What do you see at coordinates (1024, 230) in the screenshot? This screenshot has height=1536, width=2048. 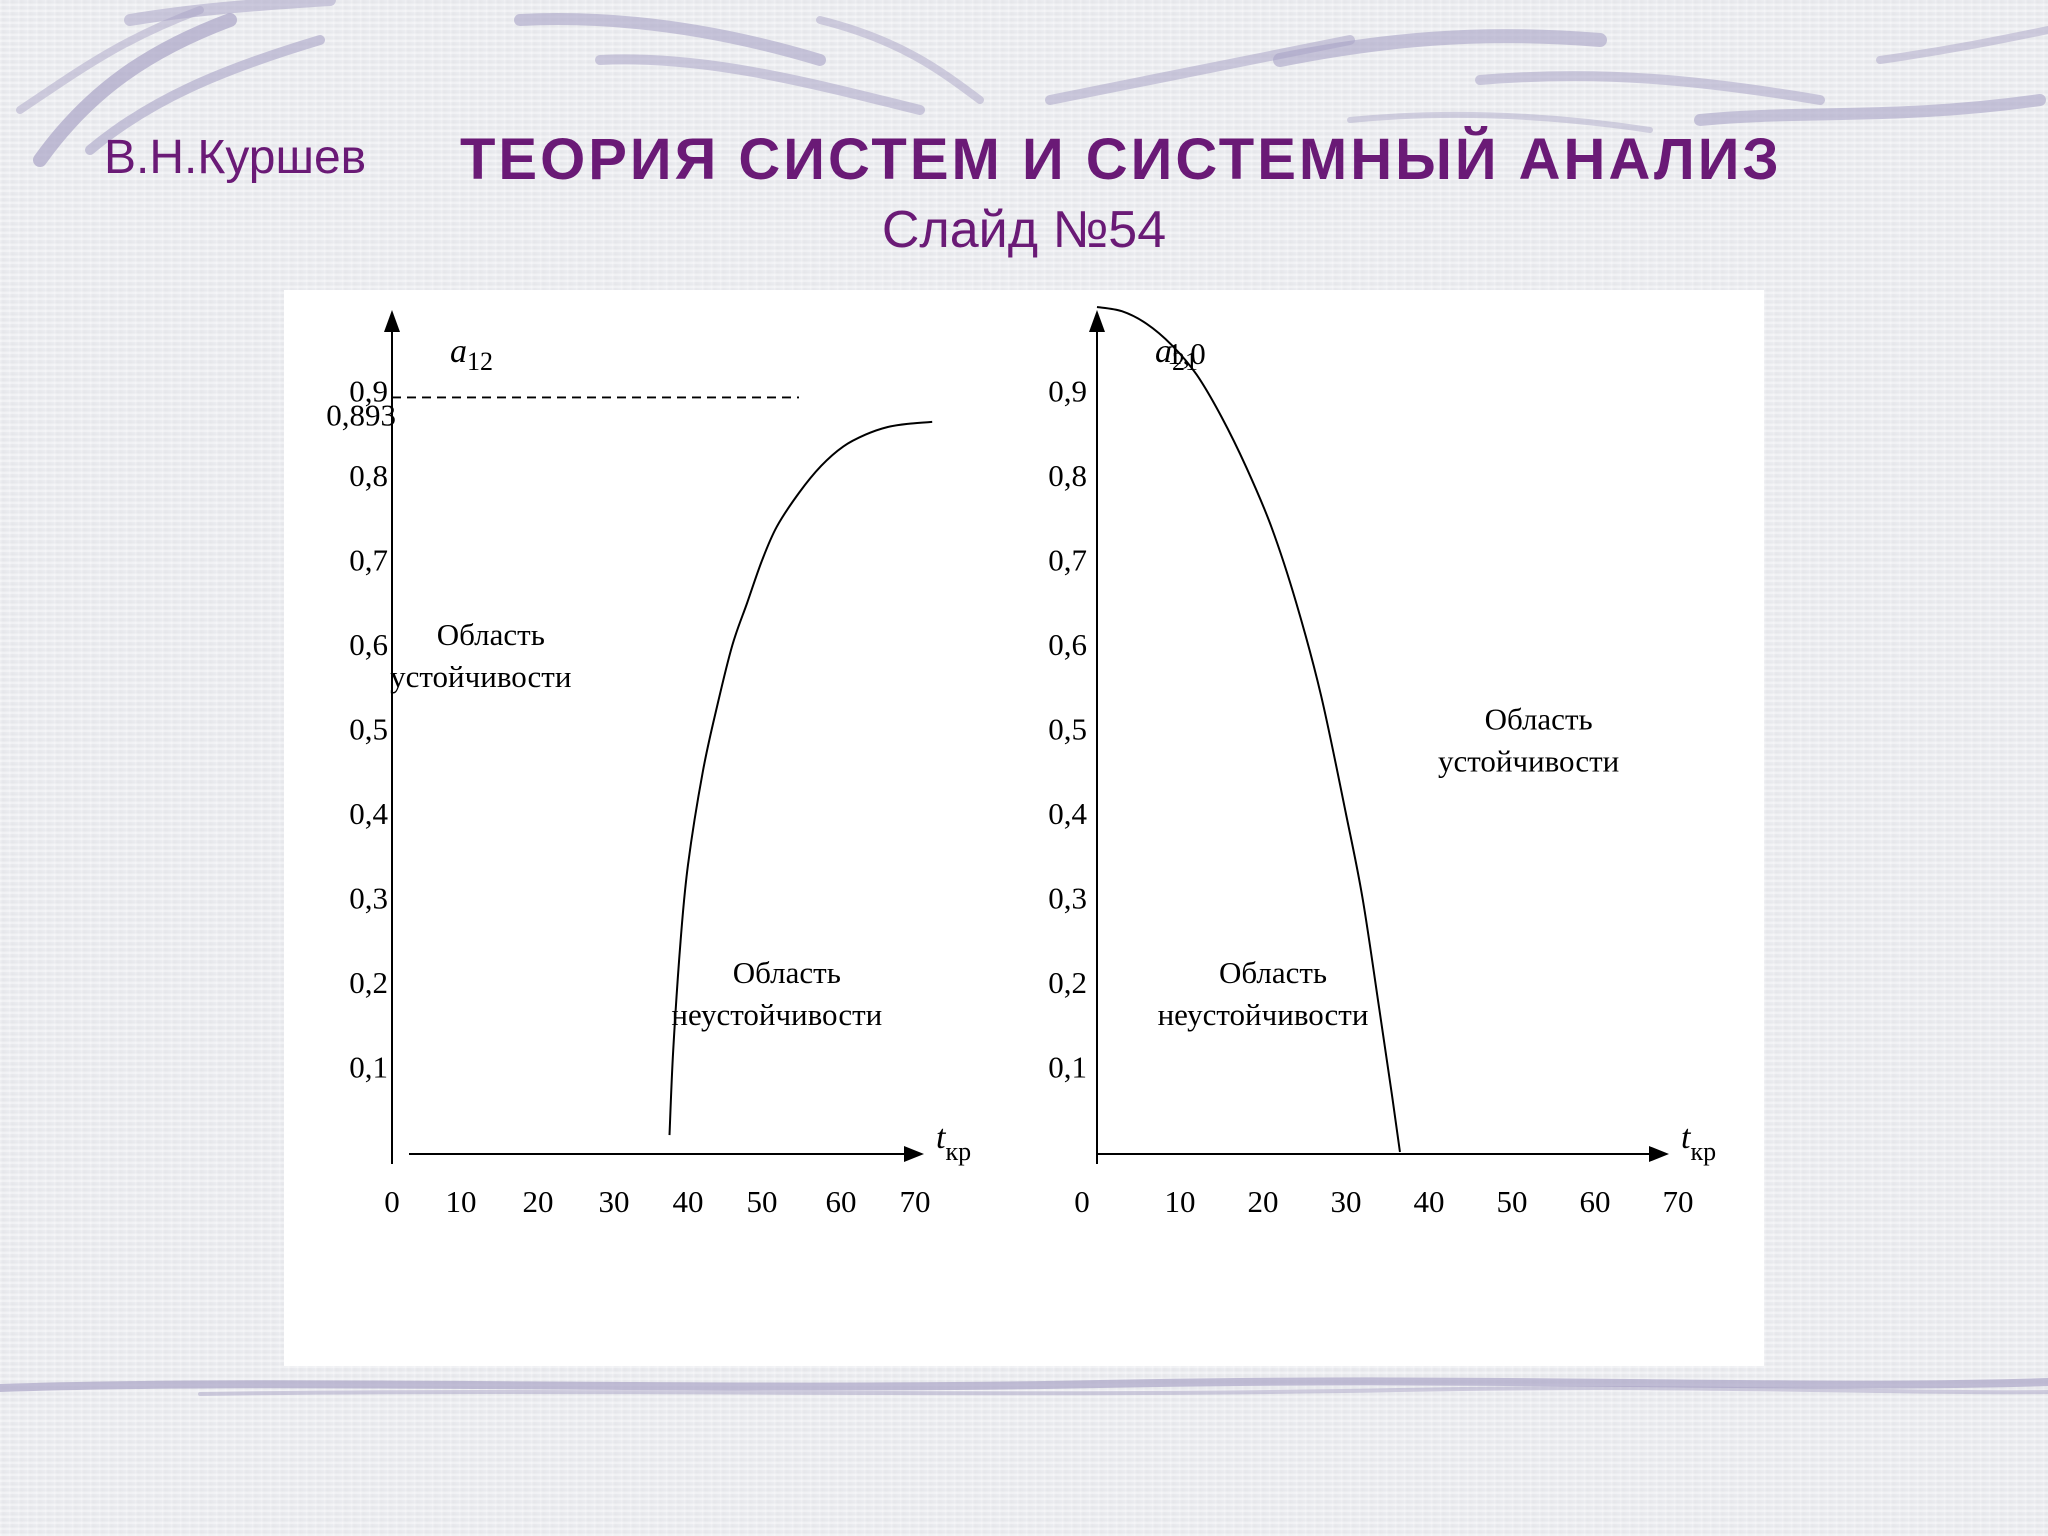 I see `slide-number: Слайд №54` at bounding box center [1024, 230].